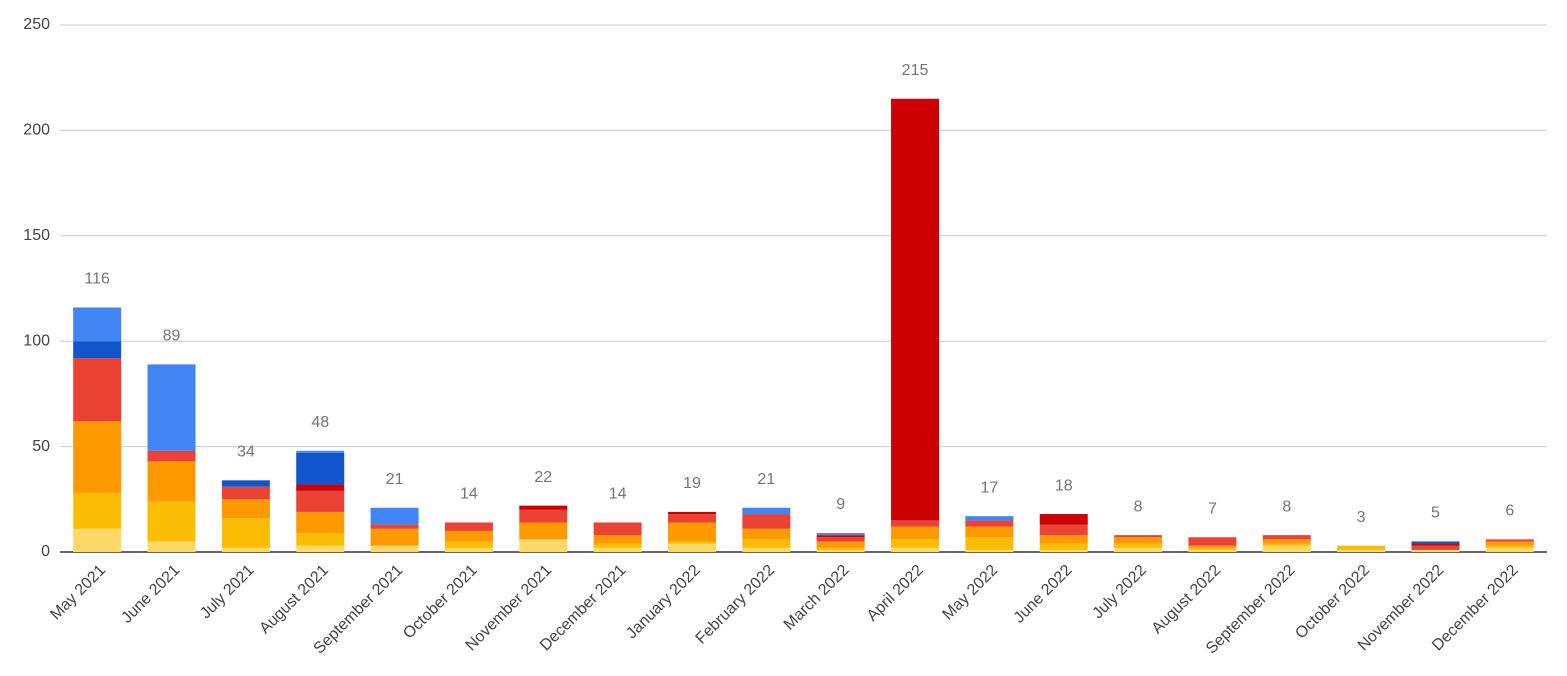  Describe the element at coordinates (1187, 600) in the screenshot. I see `x-tick-label: August 2022` at that location.